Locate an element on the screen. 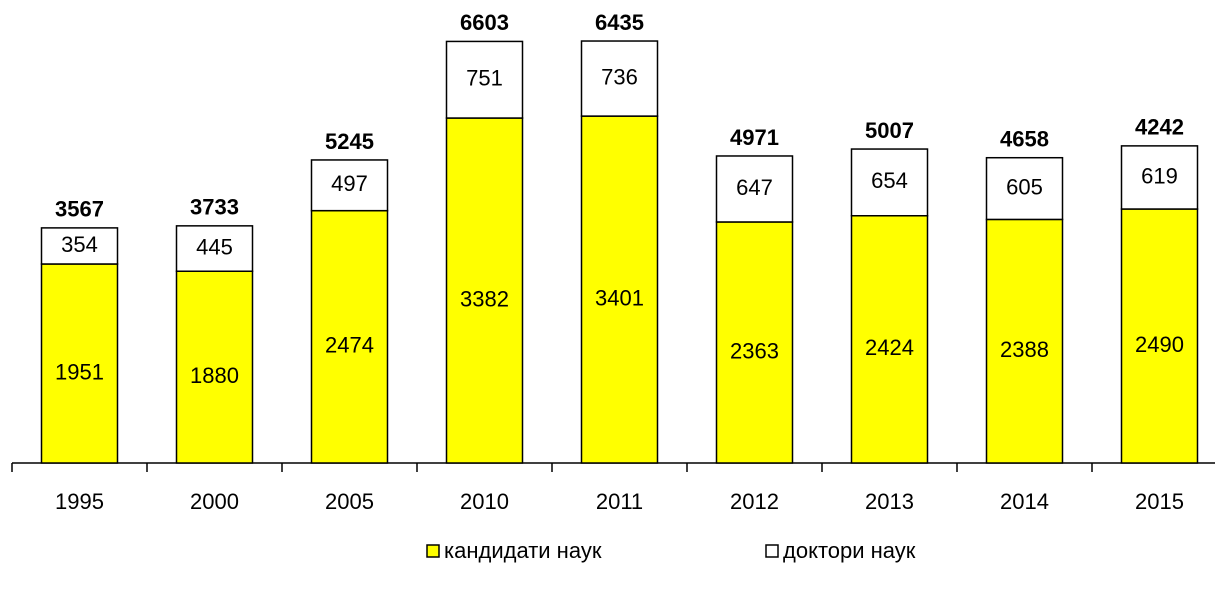  data-label: 354 is located at coordinates (79, 244).